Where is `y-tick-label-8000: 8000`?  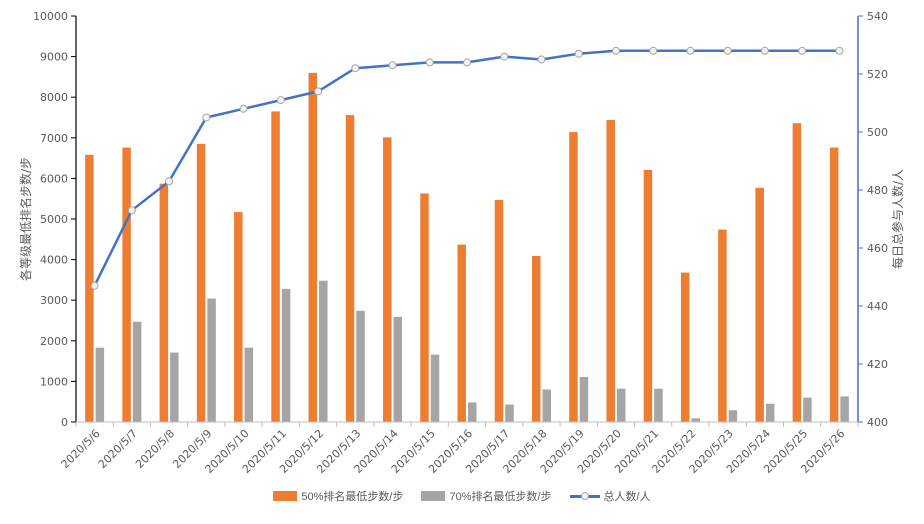
y-tick-label-8000: 8000 is located at coordinates (54, 97).